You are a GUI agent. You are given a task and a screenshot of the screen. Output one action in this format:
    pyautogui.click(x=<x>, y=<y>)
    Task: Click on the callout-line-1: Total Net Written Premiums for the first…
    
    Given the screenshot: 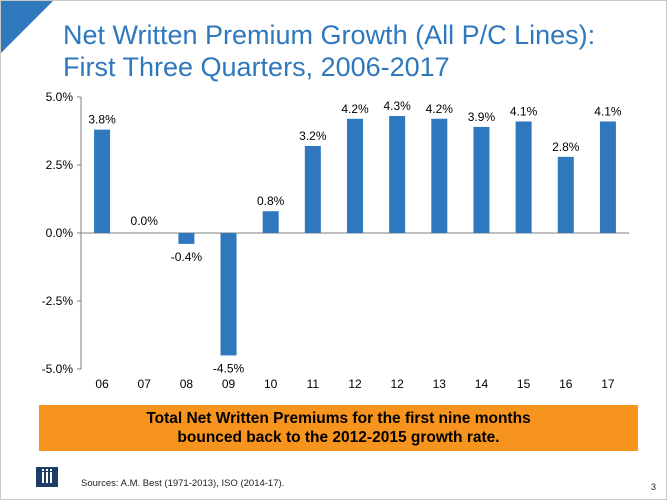 What is the action you would take?
    pyautogui.click(x=338, y=418)
    